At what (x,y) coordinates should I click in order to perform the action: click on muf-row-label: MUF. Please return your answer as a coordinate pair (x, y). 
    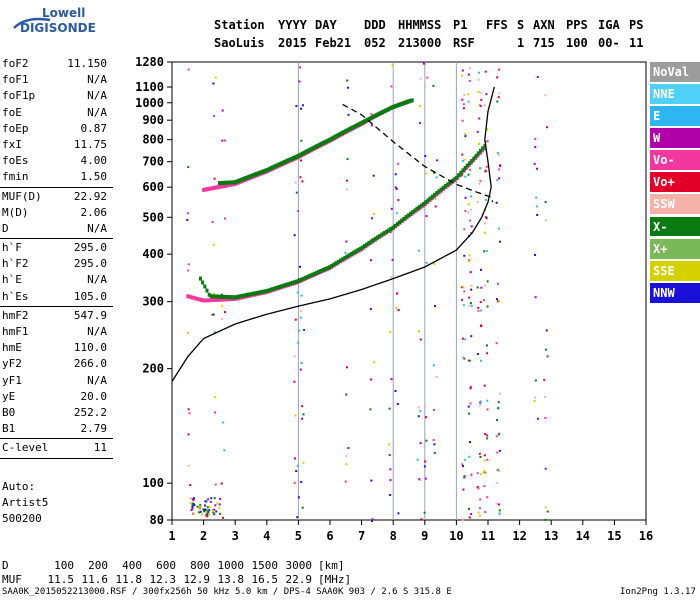
    Looking at the image, I should click on (12, 579).